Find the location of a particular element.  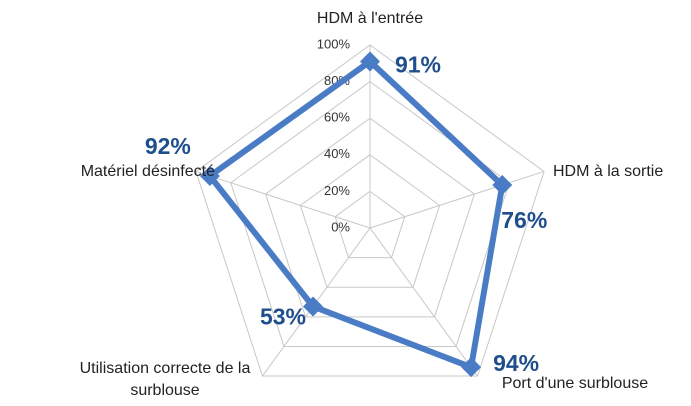

data-label: 76% is located at coordinates (524, 220).